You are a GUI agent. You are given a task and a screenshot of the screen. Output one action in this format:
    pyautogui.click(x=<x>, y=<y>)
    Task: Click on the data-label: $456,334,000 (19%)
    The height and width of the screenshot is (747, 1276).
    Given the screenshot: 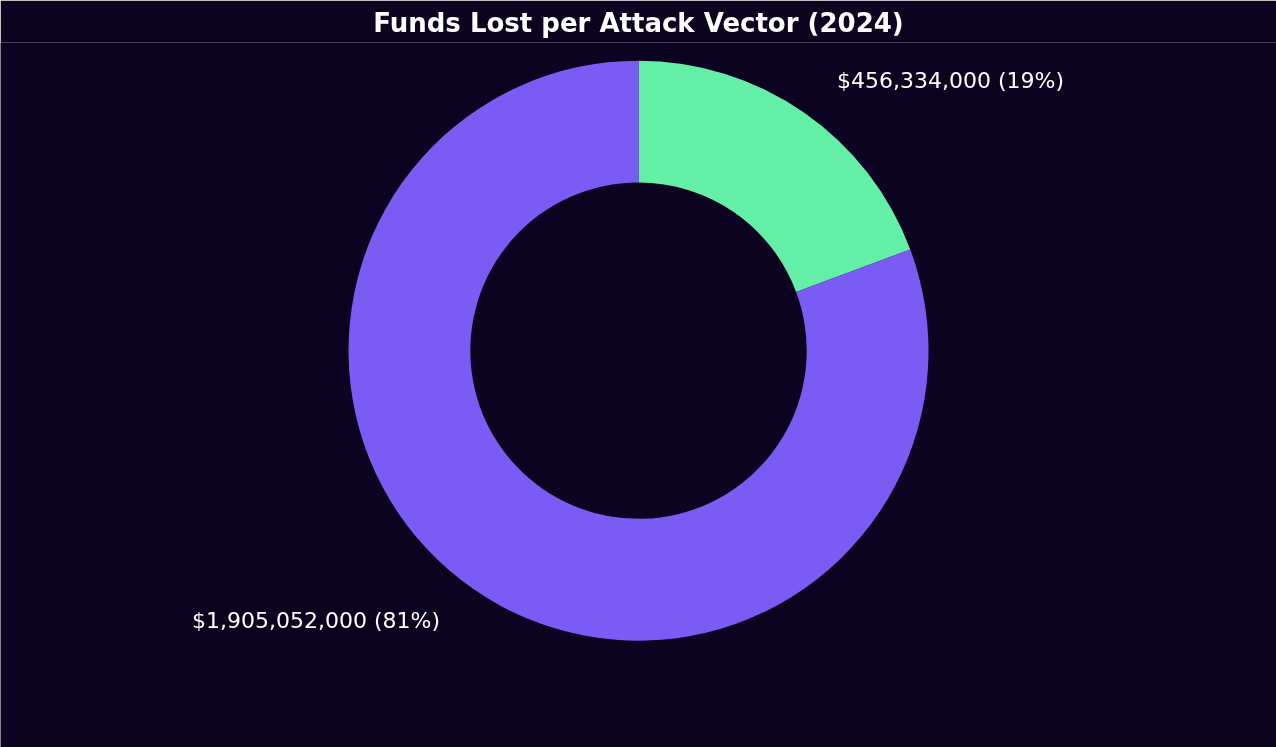 What is the action you would take?
    pyautogui.click(x=951, y=81)
    